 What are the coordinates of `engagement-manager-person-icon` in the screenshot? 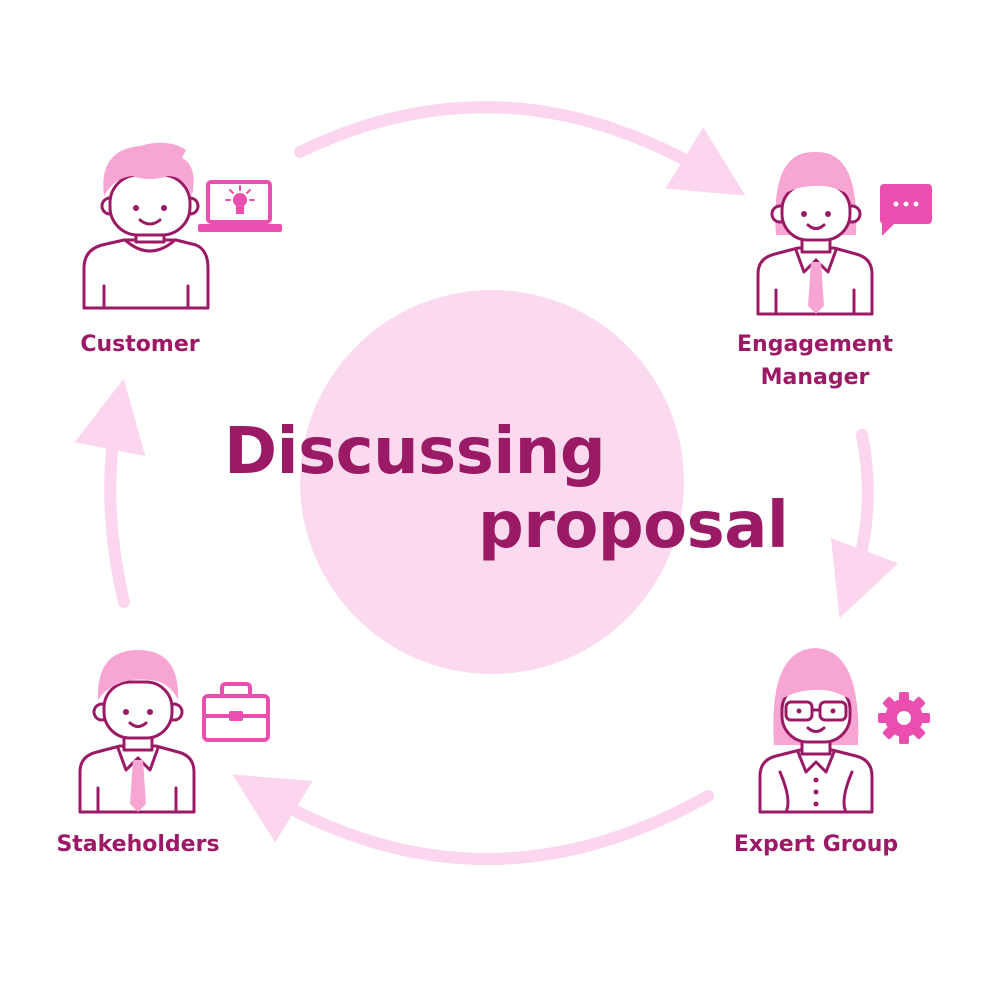 It's located at (815, 233).